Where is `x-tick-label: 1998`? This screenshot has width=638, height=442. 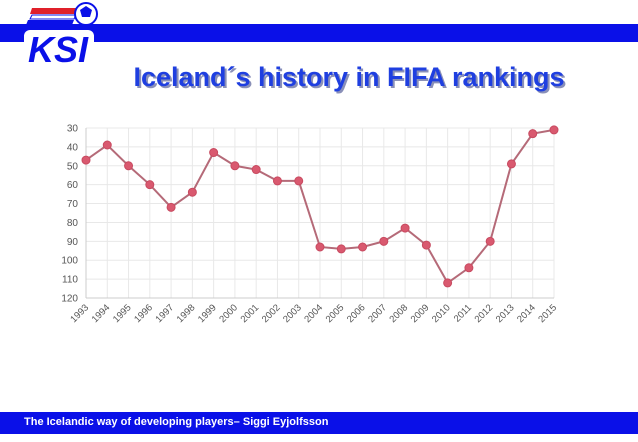 x-tick-label: 1998 is located at coordinates (186, 313).